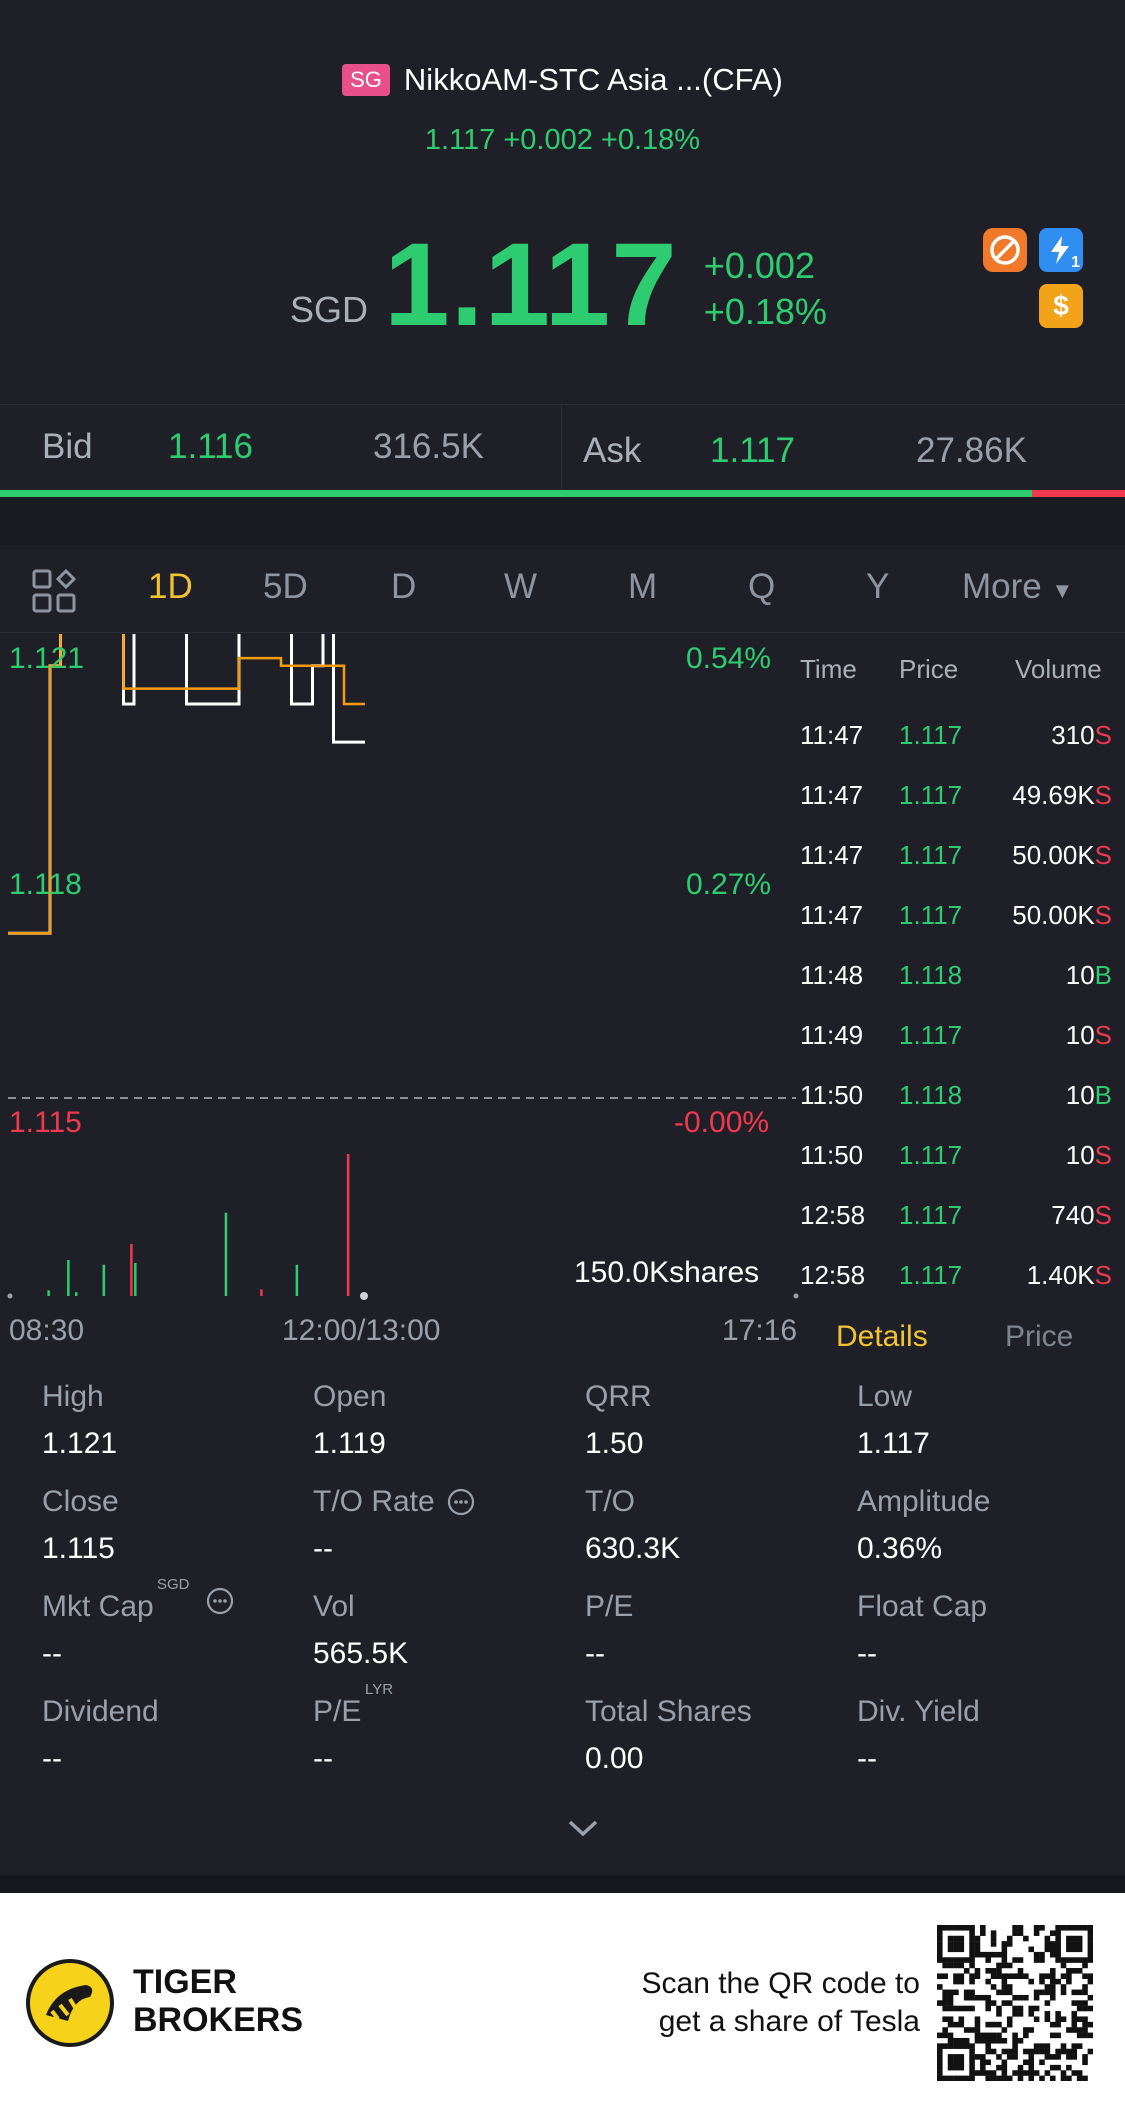  What do you see at coordinates (885, 1396) in the screenshot?
I see `stat-label: Low` at bounding box center [885, 1396].